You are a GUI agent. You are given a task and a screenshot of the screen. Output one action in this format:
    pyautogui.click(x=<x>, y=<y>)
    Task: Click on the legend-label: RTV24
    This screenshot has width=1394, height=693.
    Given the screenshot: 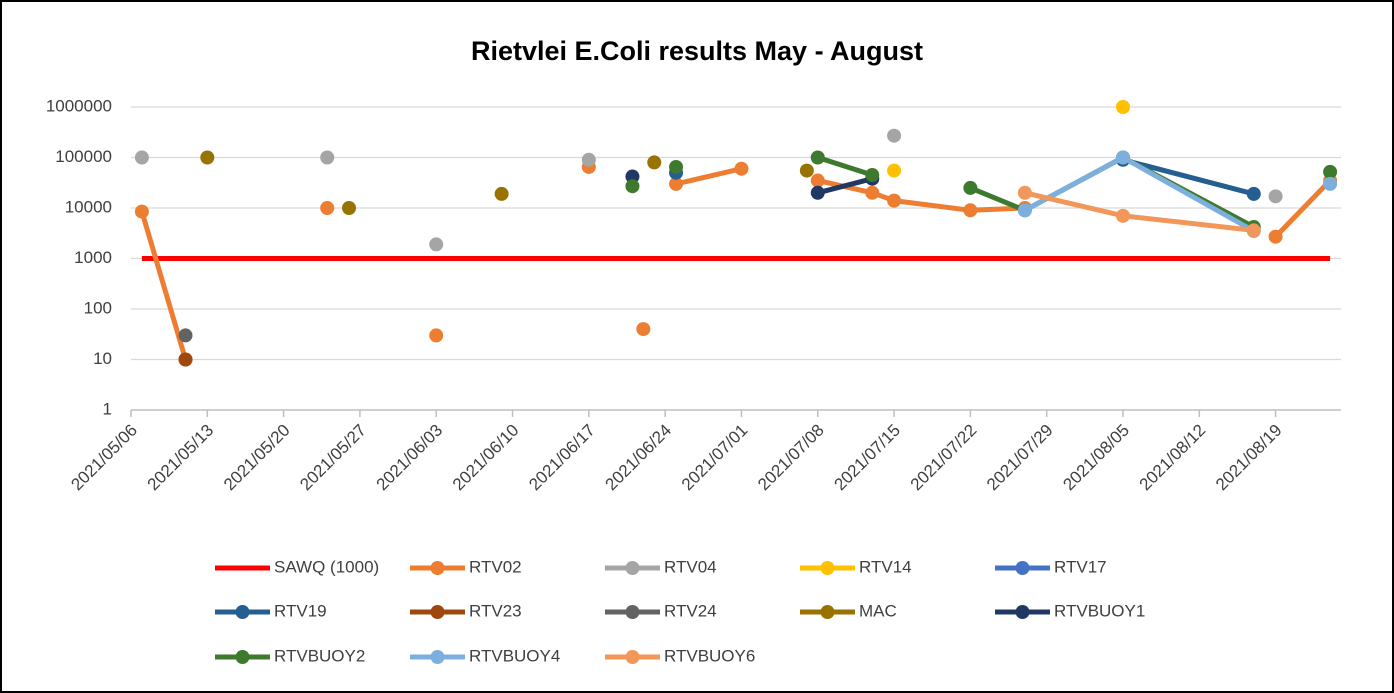 What is the action you would take?
    pyautogui.click(x=690, y=610)
    